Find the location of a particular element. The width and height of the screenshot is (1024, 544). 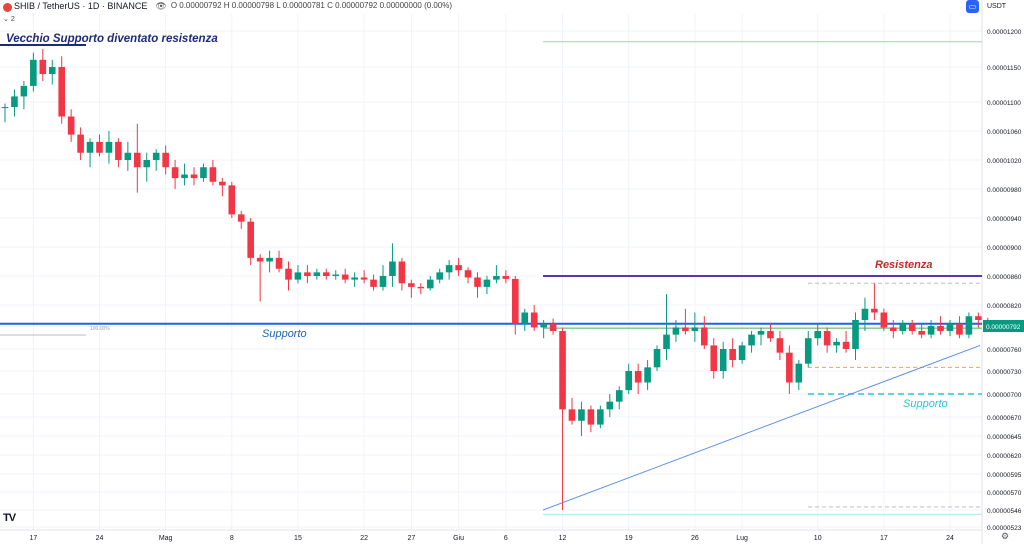

last-price-tag is located at coordinates (1003, 326).